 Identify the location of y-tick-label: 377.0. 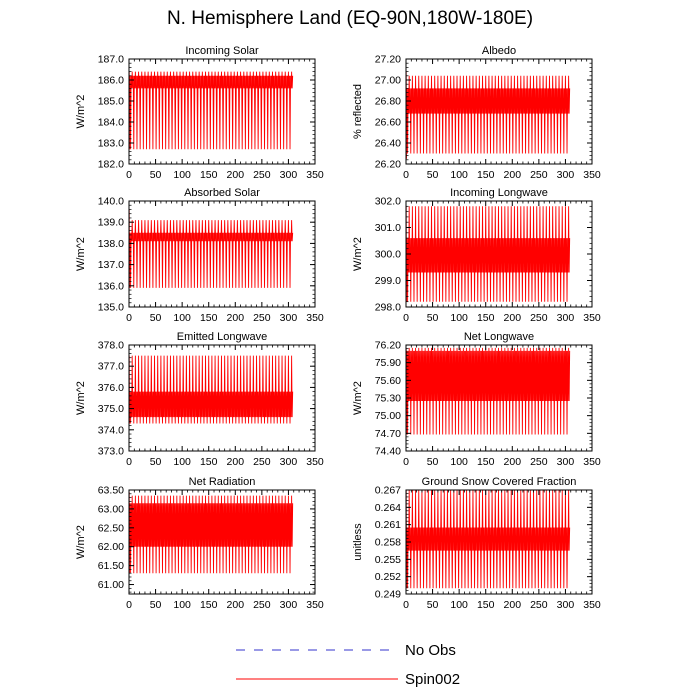
(111, 367).